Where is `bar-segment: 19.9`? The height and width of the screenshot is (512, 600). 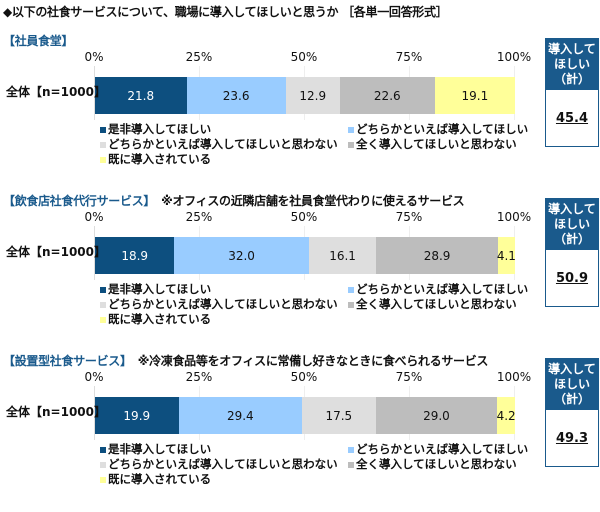
bar-segment: 19.9 is located at coordinates (137, 415).